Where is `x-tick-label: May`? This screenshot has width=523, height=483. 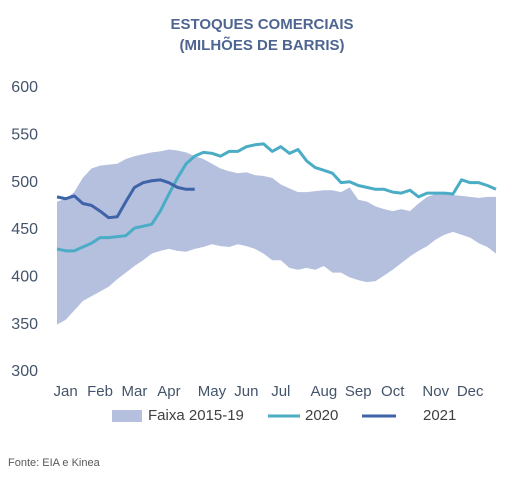 x-tick-label: May is located at coordinates (212, 391).